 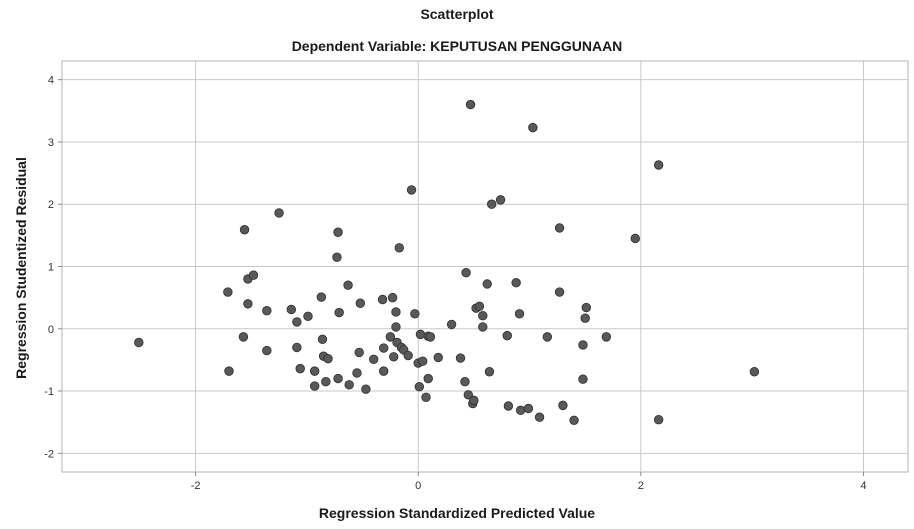 What do you see at coordinates (863, 486) in the screenshot?
I see `x-tick-label: 4` at bounding box center [863, 486].